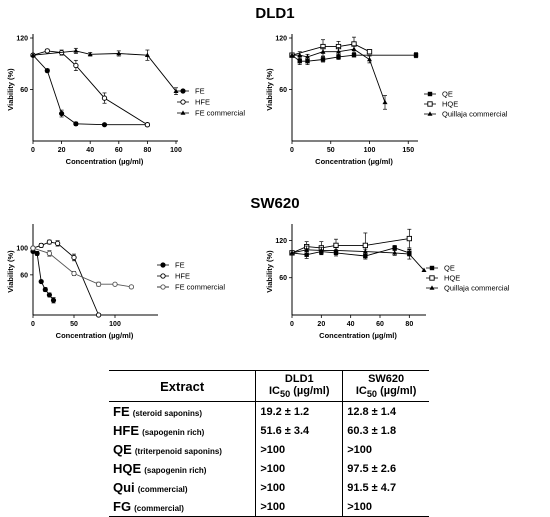  I want to click on row-extract: HFE (sapogenin rich), so click(182, 430).